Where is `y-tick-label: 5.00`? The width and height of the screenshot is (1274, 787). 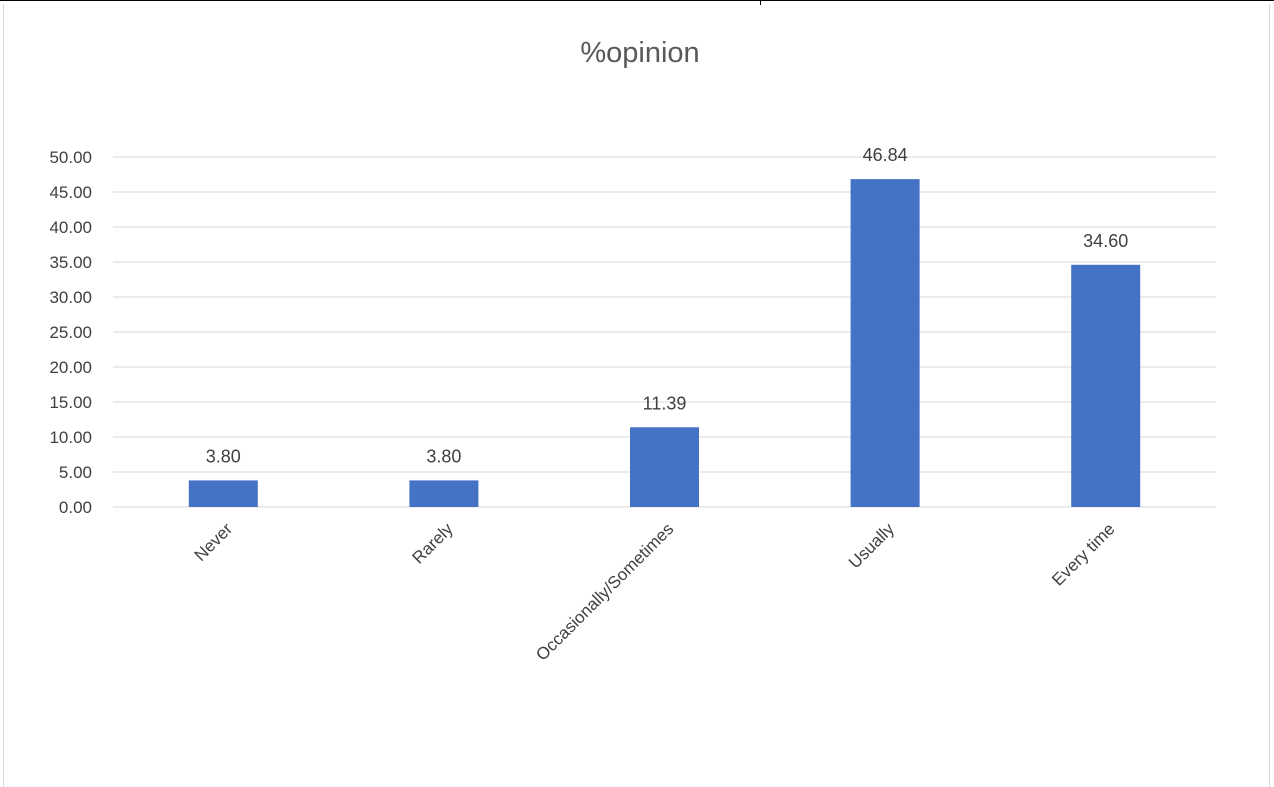
y-tick-label: 5.00 is located at coordinates (75, 472).